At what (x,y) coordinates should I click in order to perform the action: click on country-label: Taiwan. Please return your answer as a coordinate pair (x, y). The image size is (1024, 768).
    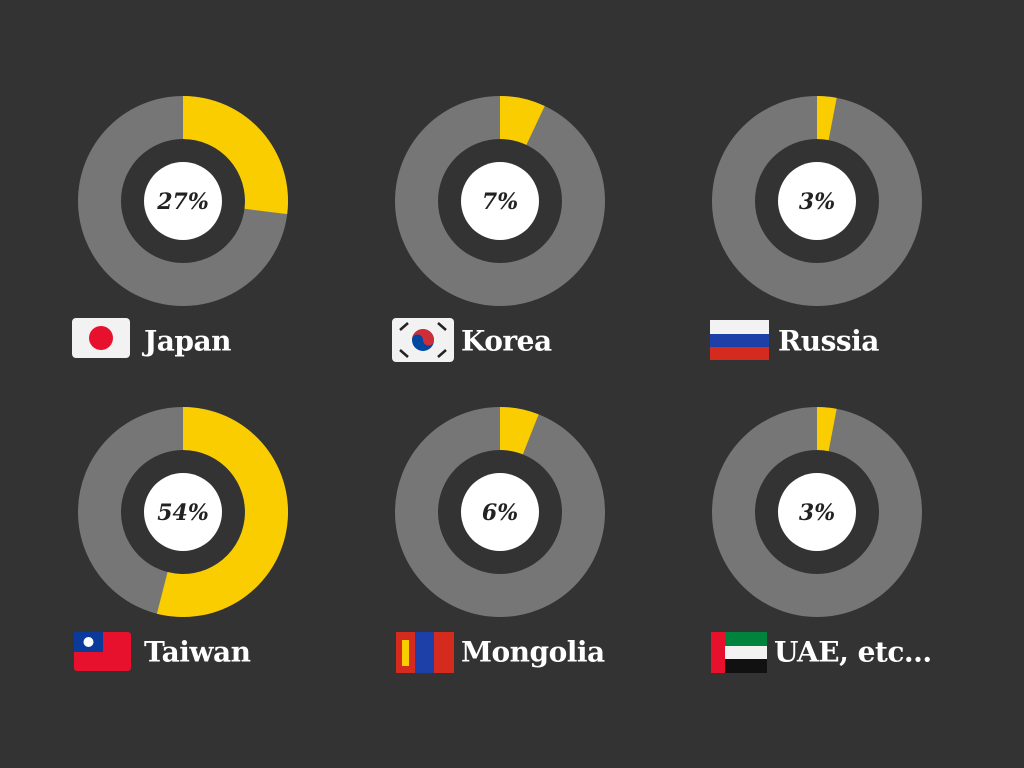
    Looking at the image, I should click on (197, 652).